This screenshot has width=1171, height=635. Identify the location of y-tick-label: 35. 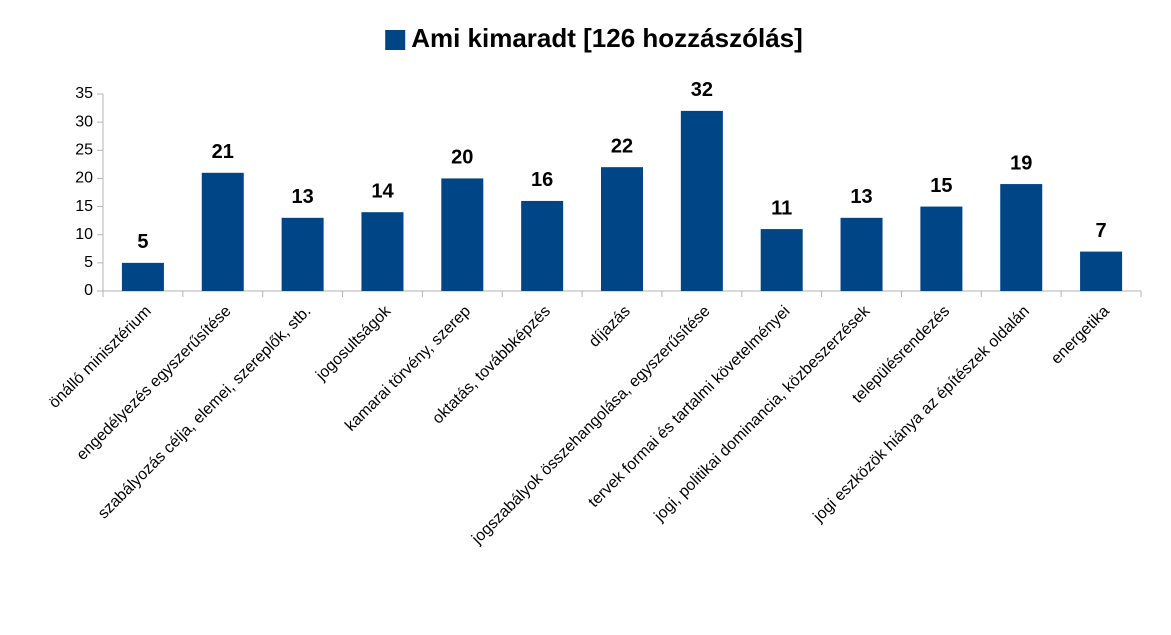
(84, 93).